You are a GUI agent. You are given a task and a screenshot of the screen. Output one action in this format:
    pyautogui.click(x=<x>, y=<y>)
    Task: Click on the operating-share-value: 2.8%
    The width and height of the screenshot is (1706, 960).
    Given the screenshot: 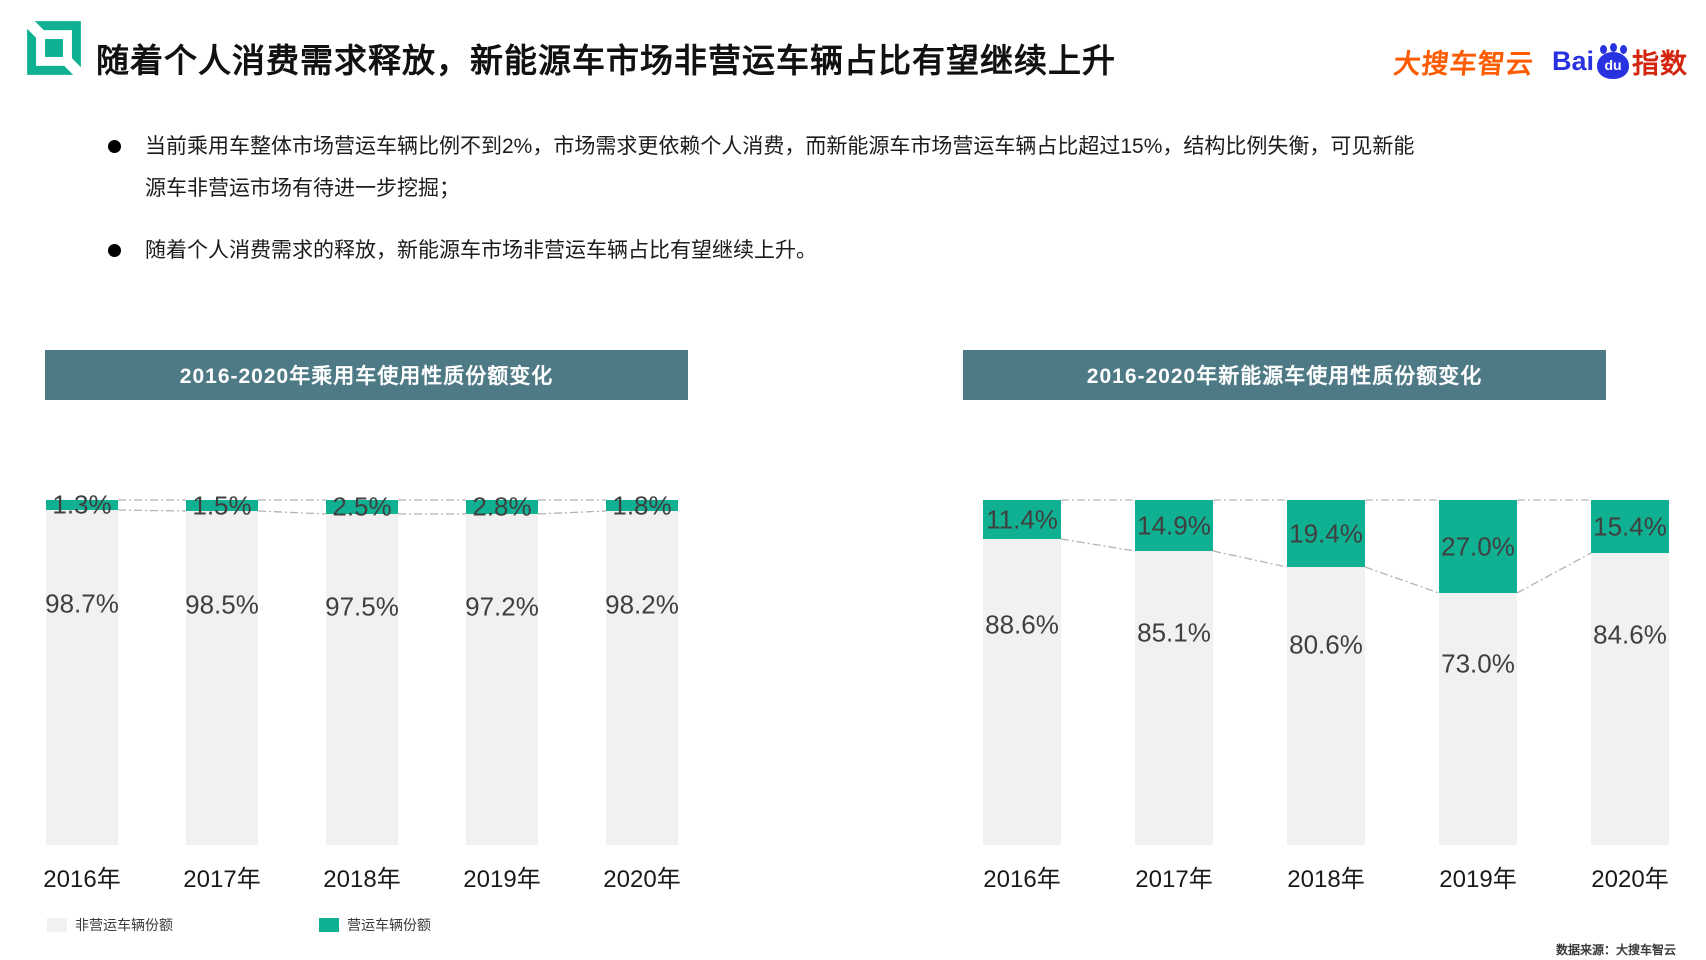 What is the action you would take?
    pyautogui.click(x=502, y=506)
    